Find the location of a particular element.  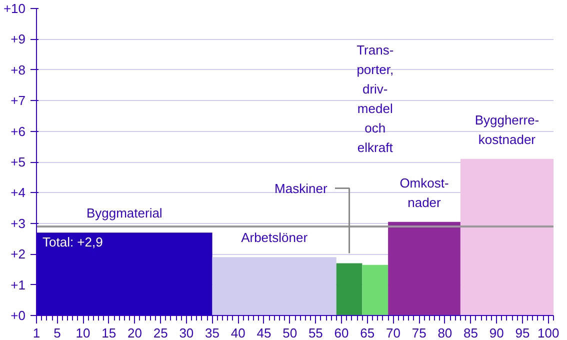

annotation: Trans- porter, driv- medel och elkraft is located at coordinates (375, 98).